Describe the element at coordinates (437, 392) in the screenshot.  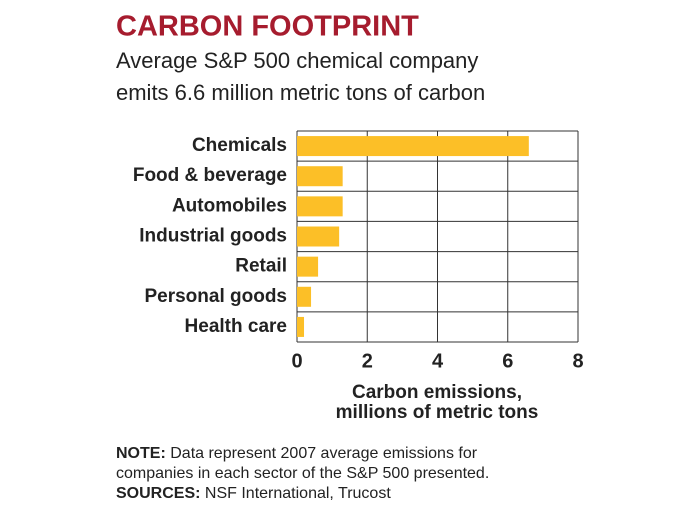
I see `x-axis-label: Carbon emissions,` at that location.